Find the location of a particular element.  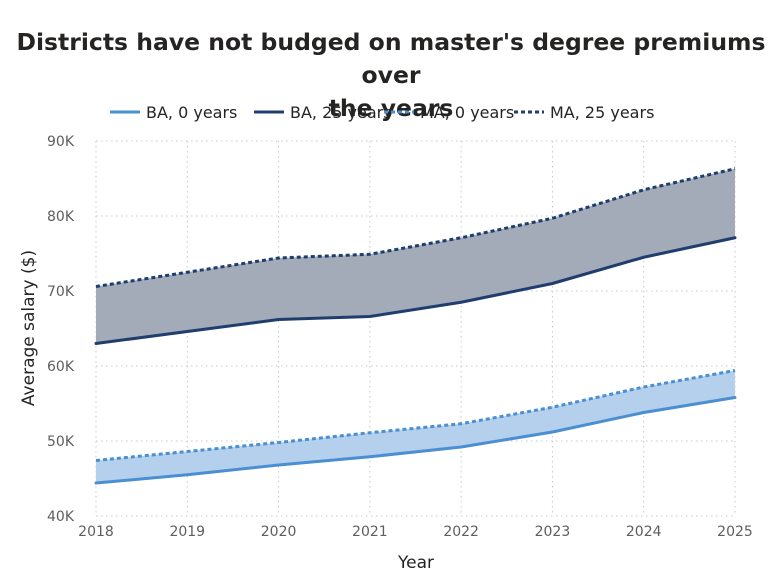

y-tick-label: 90K is located at coordinates (61, 142).